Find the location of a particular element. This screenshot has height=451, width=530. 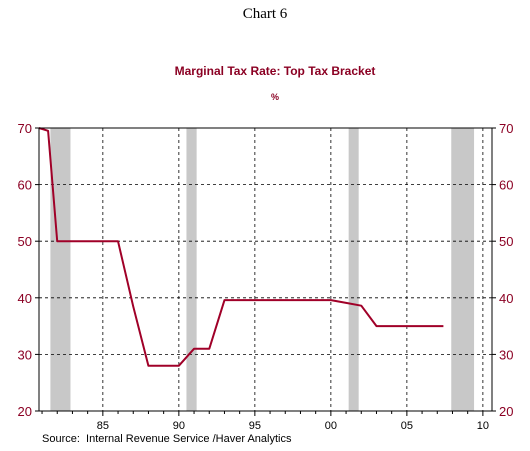

y-tick-label-left: 40 is located at coordinates (25, 298).